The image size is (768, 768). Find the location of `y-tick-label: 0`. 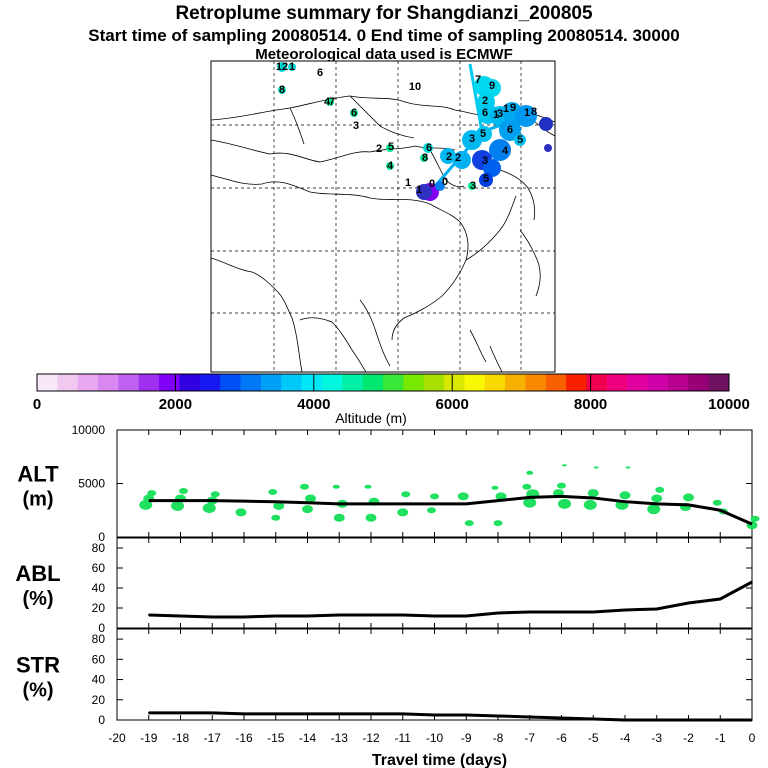

y-tick-label: 0 is located at coordinates (101, 720).